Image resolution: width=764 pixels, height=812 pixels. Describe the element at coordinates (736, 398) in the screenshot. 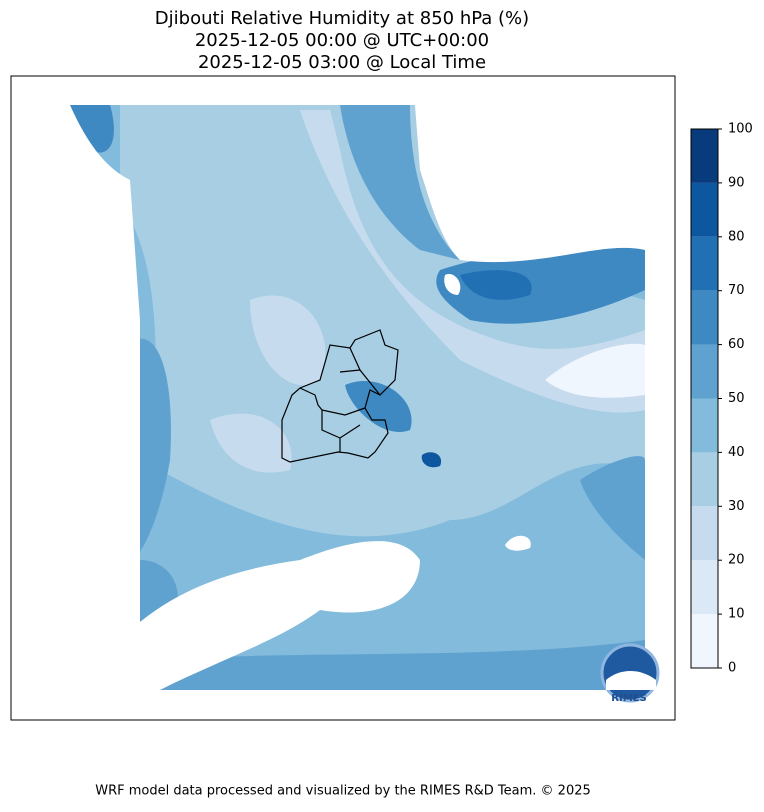

I see `colorbar-tick-label: 50` at that location.